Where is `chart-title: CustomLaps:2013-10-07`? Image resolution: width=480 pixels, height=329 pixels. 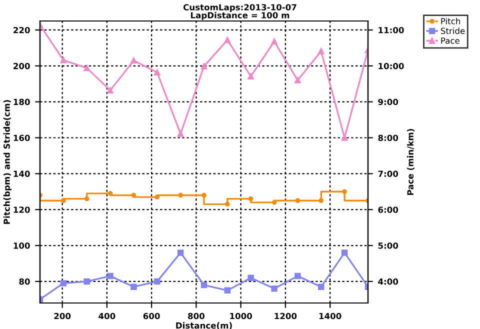 chart-title: CustomLaps:2013-10-07 is located at coordinates (239, 8).